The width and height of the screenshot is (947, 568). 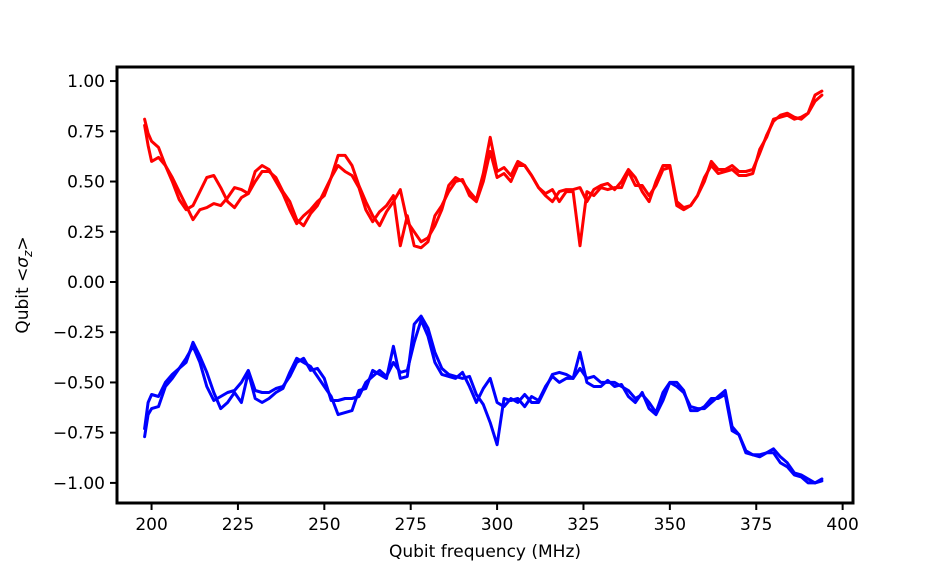 I want to click on y-tick-label: 0.50, so click(x=86, y=183).